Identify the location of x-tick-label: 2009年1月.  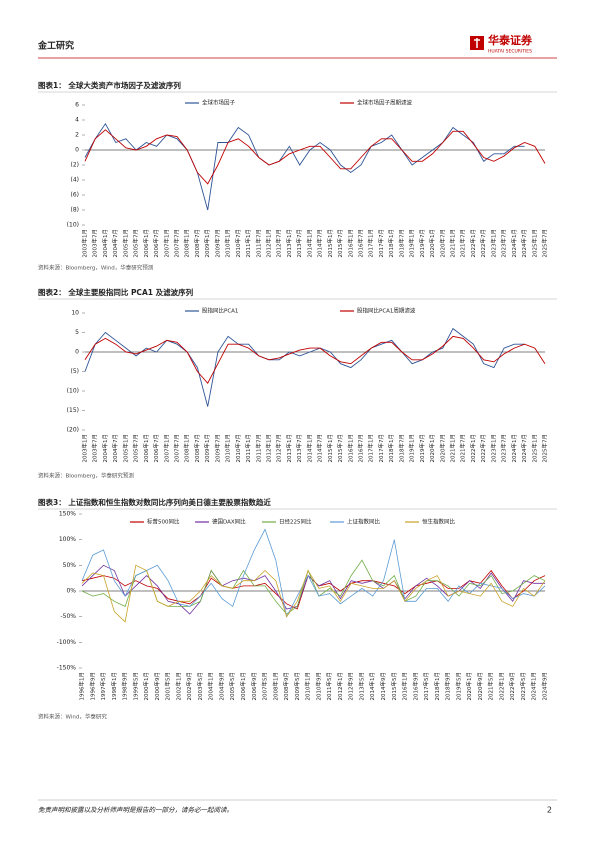
(207, 448).